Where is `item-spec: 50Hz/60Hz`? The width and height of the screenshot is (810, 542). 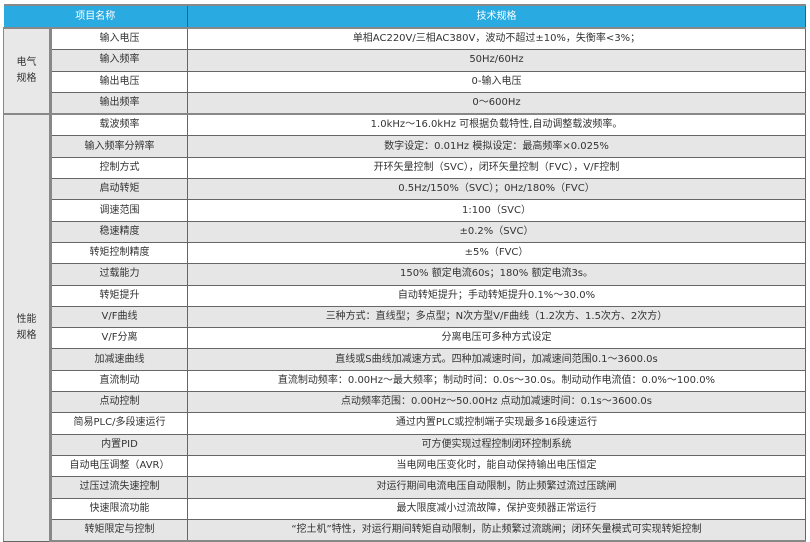
item-spec: 50Hz/60Hz is located at coordinates (496, 60).